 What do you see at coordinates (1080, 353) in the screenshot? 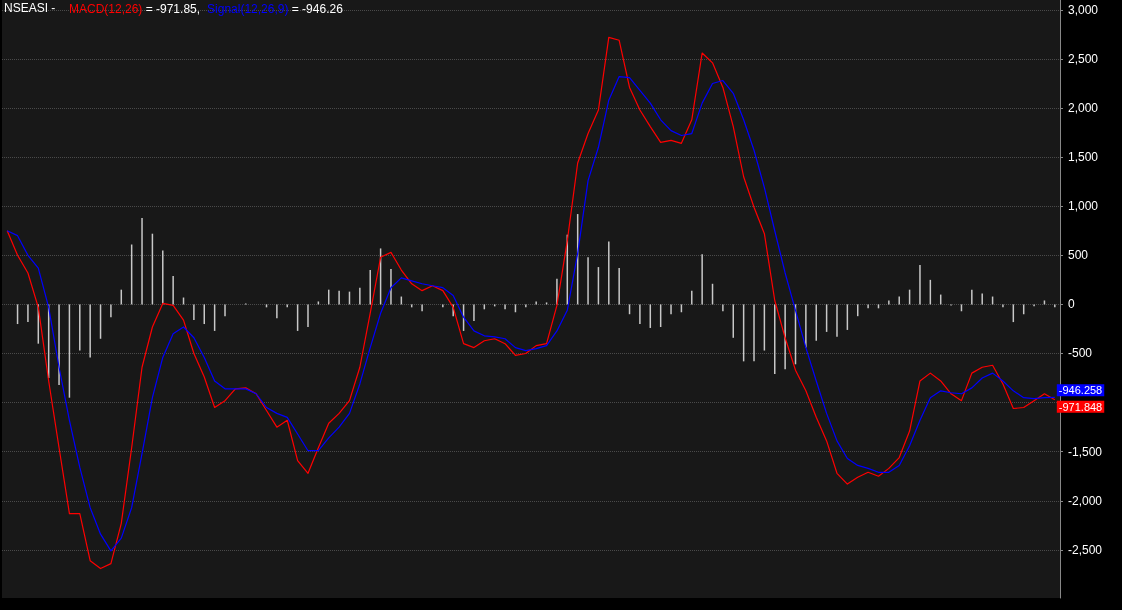
I see `y-tick-label: -500` at bounding box center [1080, 353].